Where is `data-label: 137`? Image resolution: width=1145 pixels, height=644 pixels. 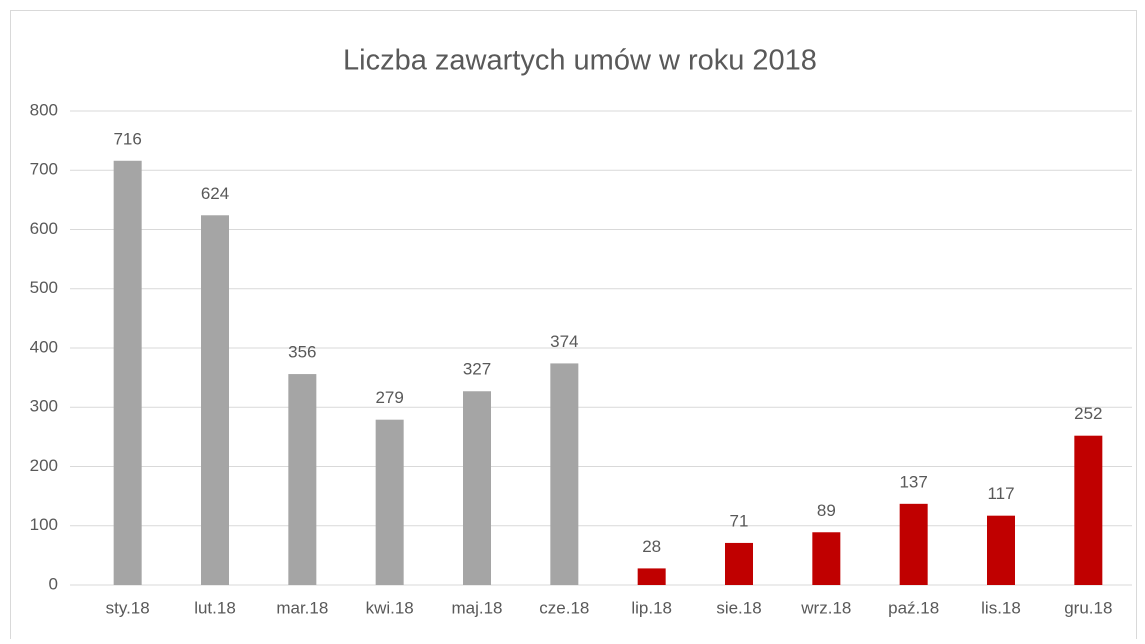
data-label: 137 is located at coordinates (913, 481).